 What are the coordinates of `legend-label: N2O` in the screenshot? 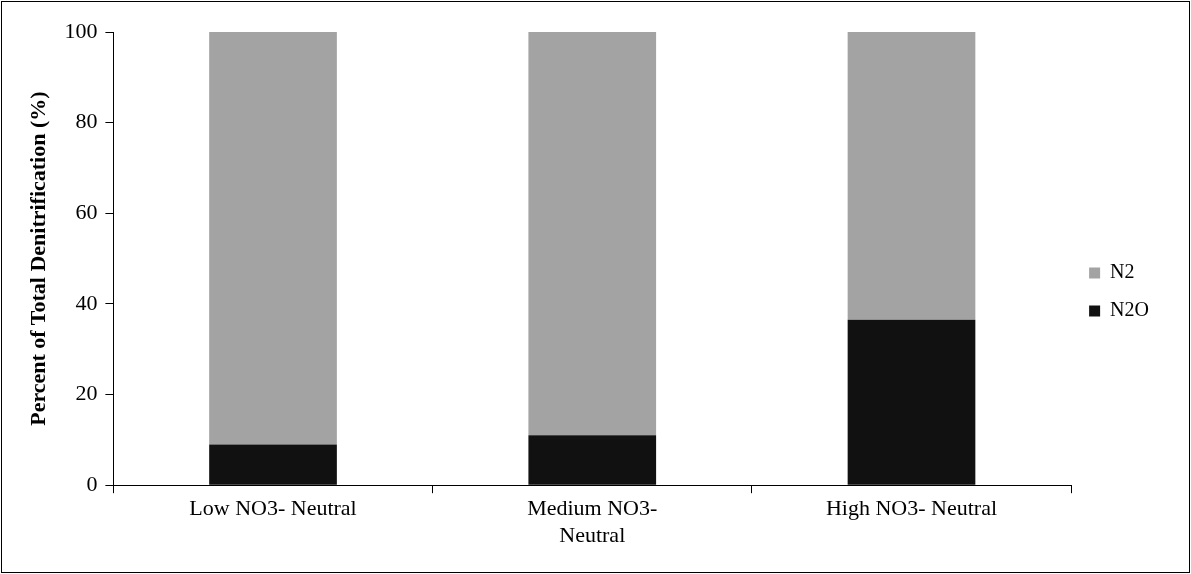 It's located at (1129, 309).